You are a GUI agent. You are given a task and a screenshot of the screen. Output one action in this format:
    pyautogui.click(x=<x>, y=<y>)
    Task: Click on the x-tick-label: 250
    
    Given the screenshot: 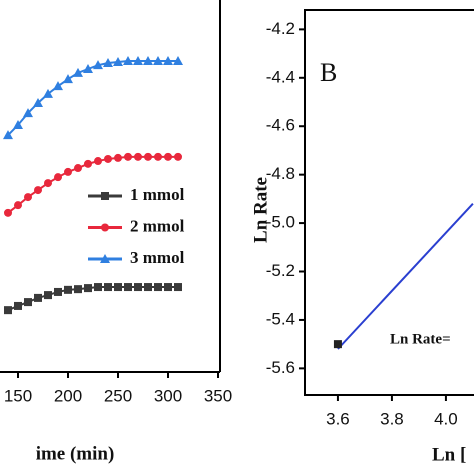 What is the action you would take?
    pyautogui.click(x=118, y=395)
    